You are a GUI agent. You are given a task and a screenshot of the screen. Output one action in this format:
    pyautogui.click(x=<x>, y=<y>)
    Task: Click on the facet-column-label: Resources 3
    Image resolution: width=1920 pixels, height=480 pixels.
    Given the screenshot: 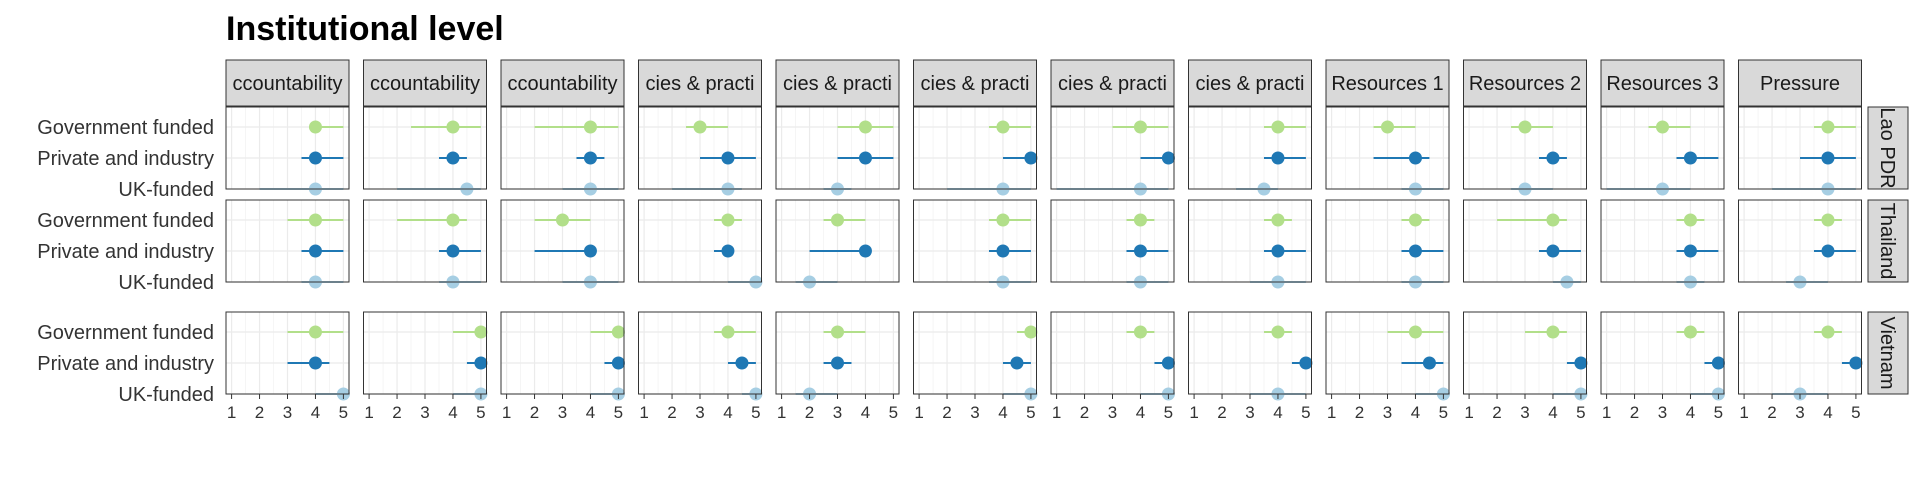 What is the action you would take?
    pyautogui.click(x=1662, y=84)
    